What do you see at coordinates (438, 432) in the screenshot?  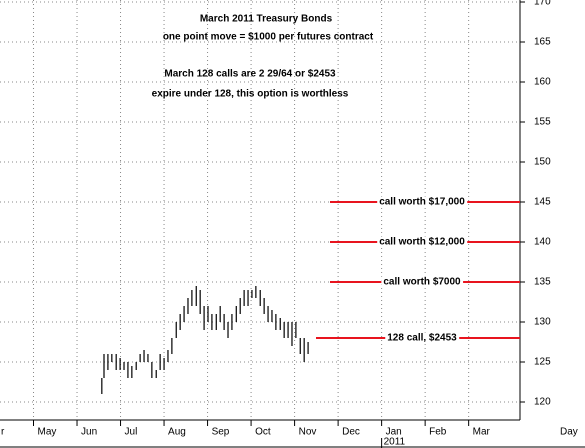 I see `x-tick-label: Feb` at bounding box center [438, 432].